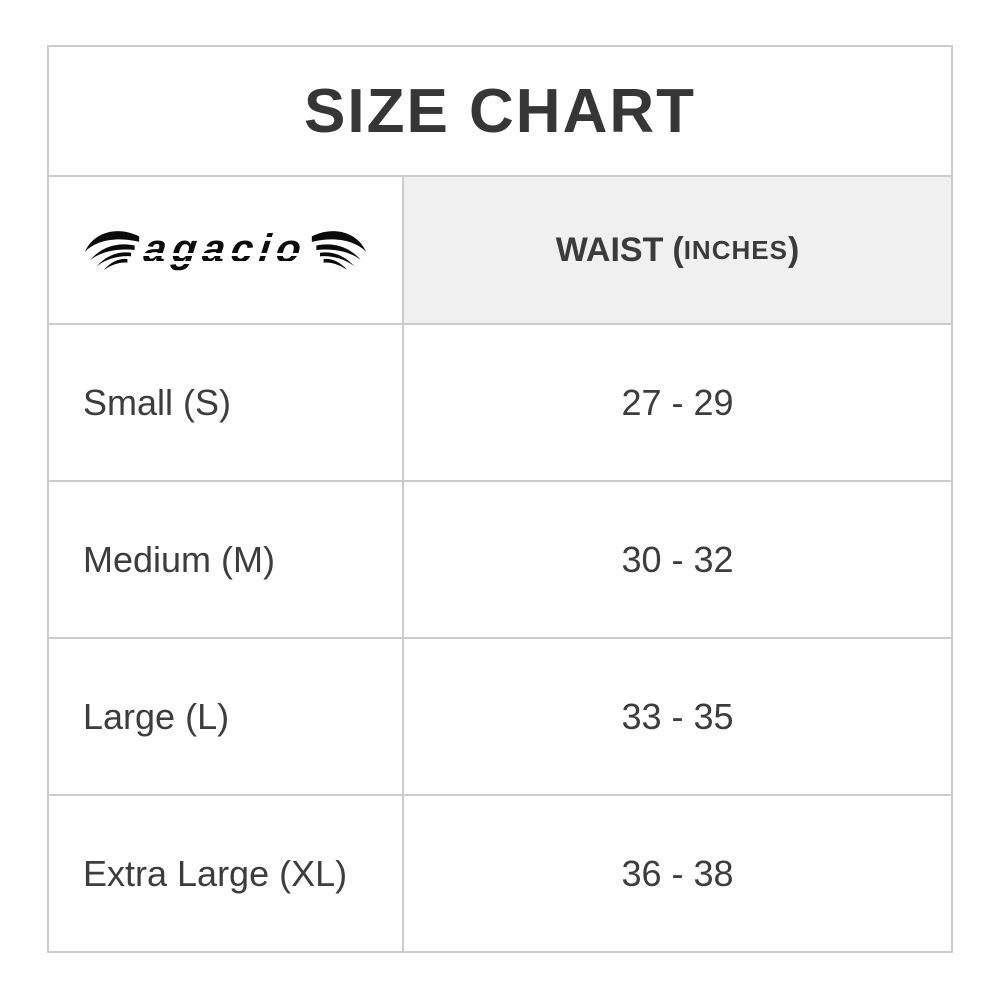  Describe the element at coordinates (339, 250) in the screenshot. I see `wing-right-icon` at that location.